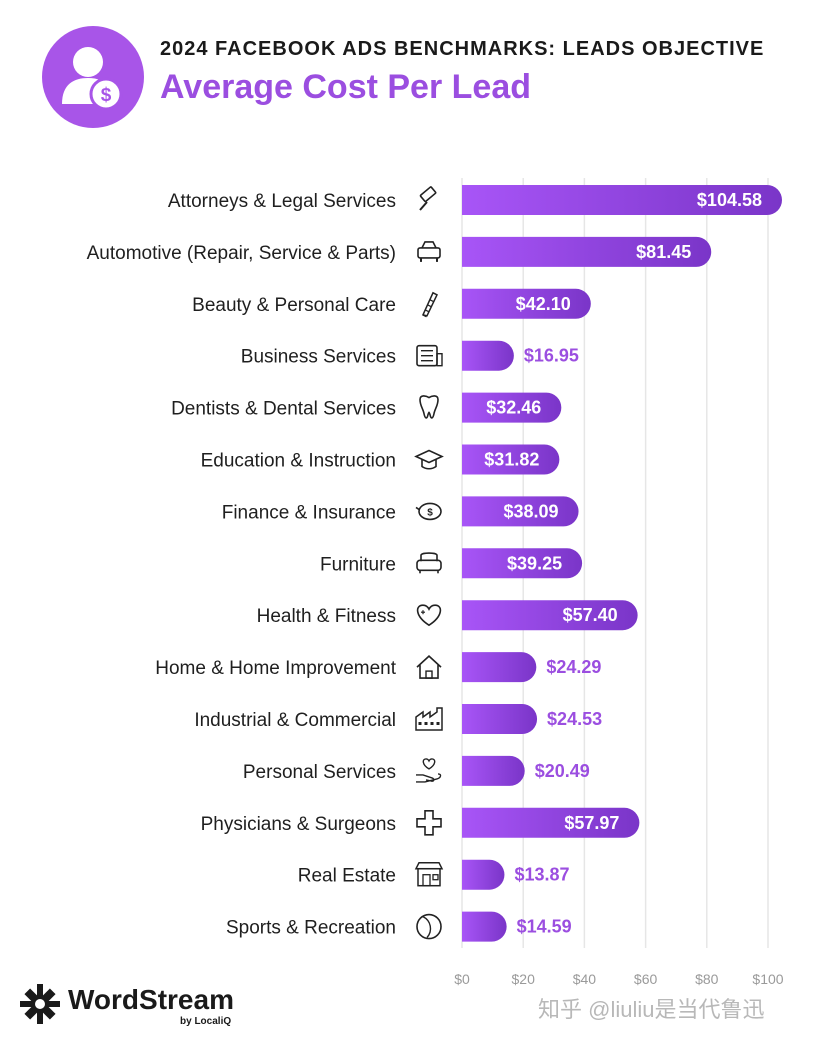 The image size is (817, 1041). Describe the element at coordinates (283, 409) in the screenshot. I see `category-label: Dentists & Dental Services` at that location.